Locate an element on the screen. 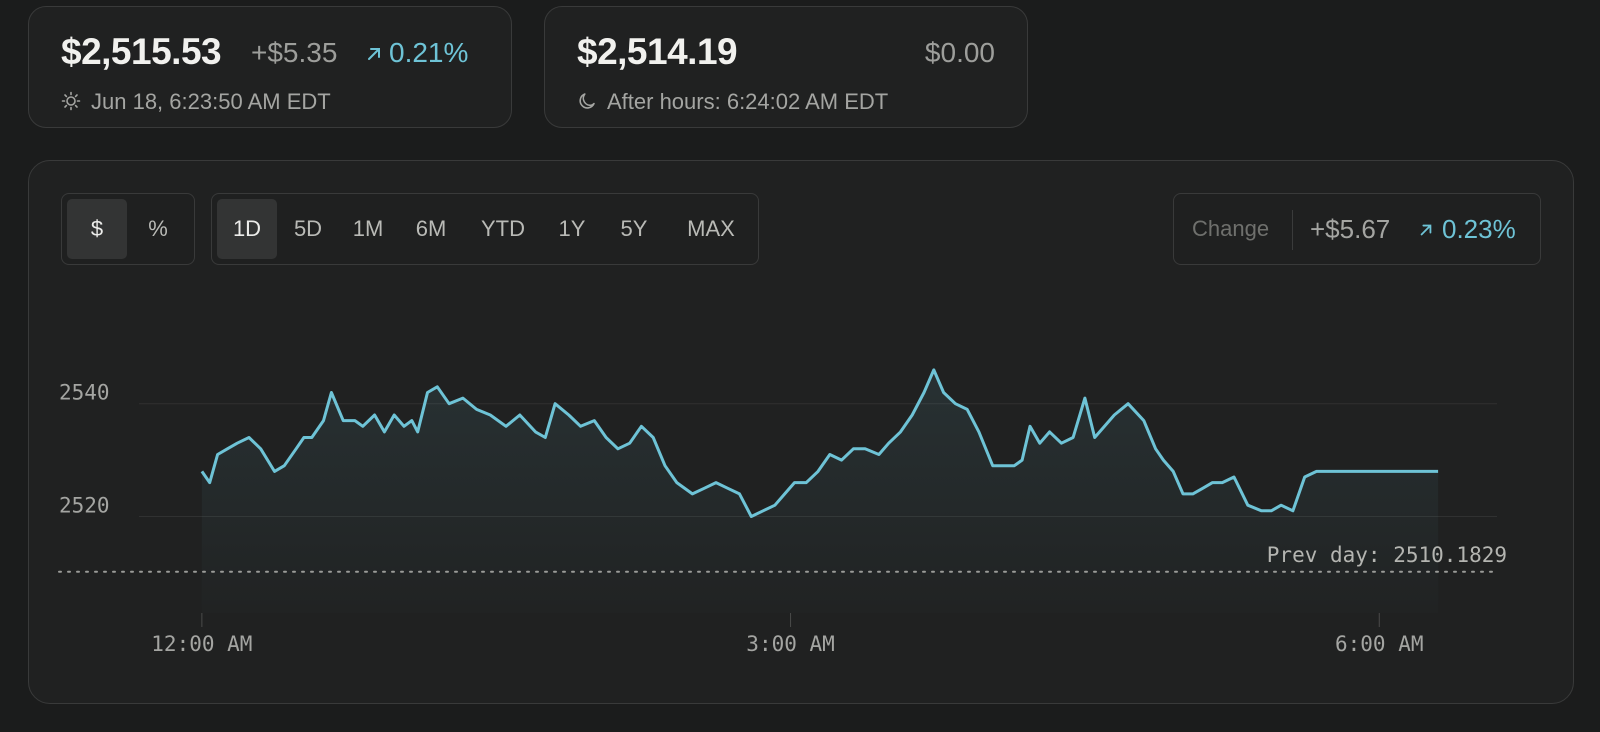 The width and height of the screenshot is (1600, 732). range-1m-button: 1M is located at coordinates (368, 228).